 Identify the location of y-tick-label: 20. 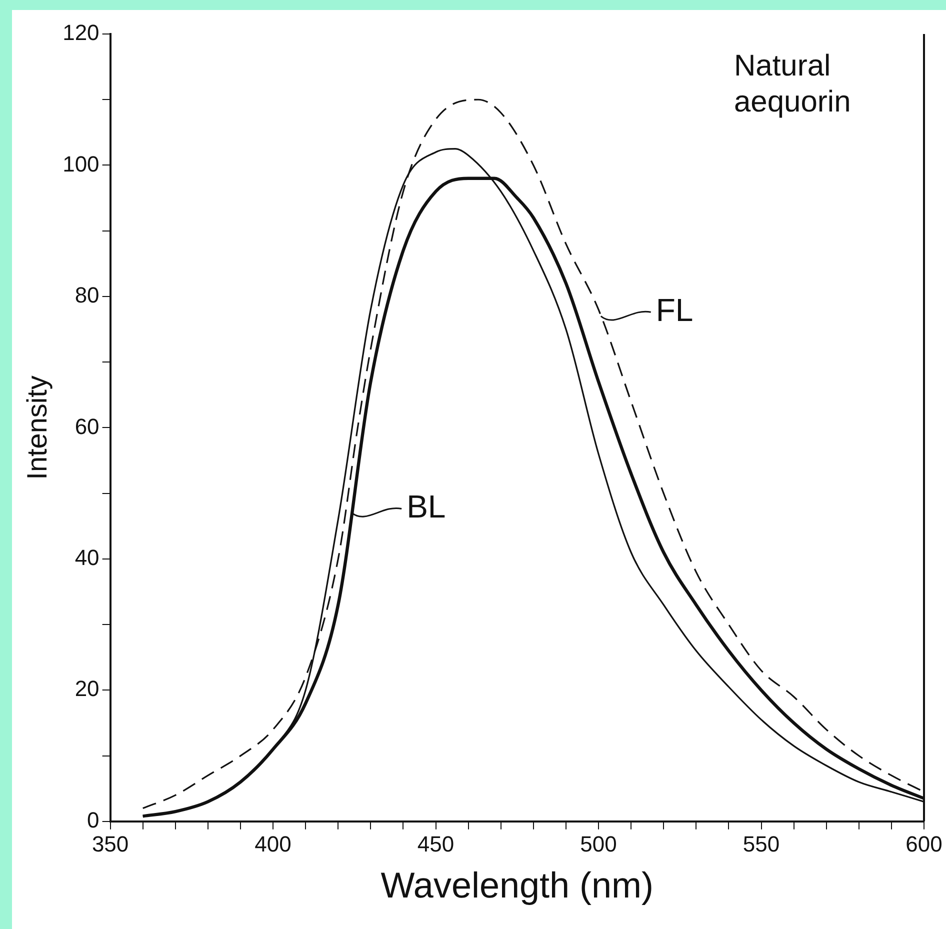
(87, 689).